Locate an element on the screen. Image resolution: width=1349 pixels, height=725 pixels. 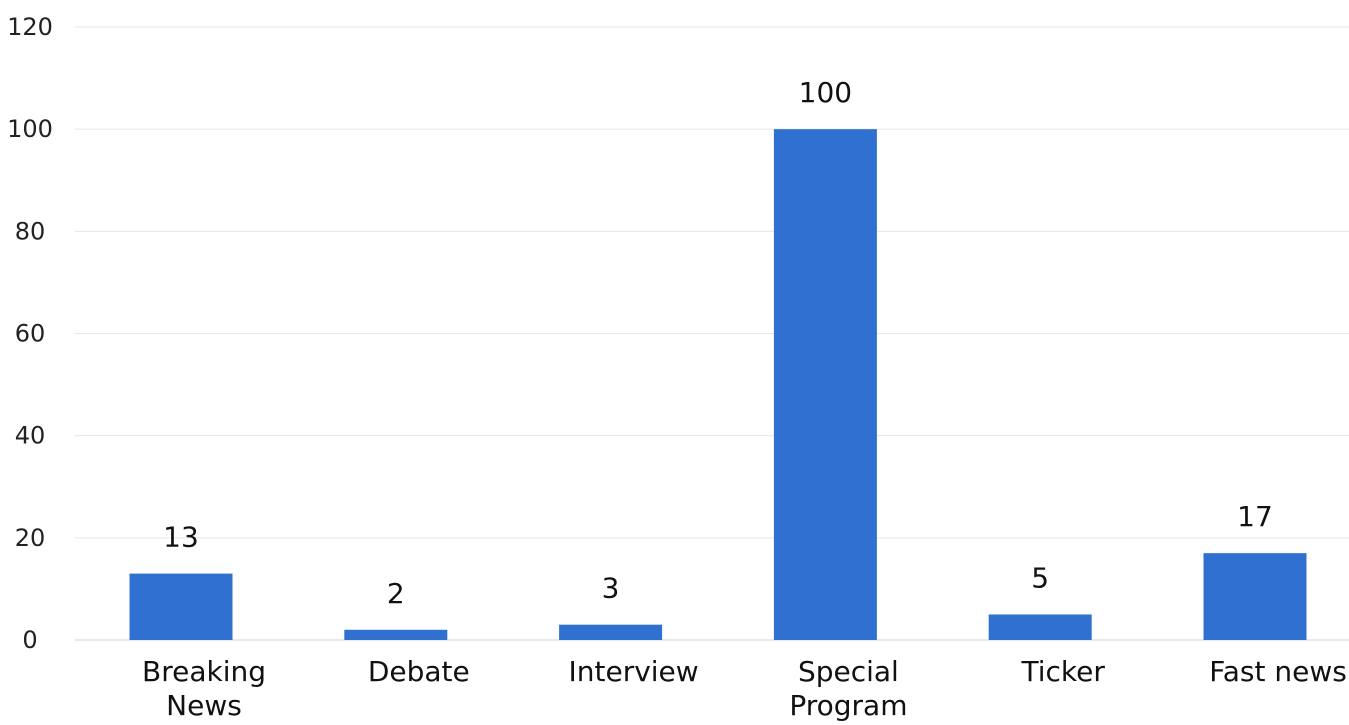
y-tick-label: 100 is located at coordinates (30, 129).